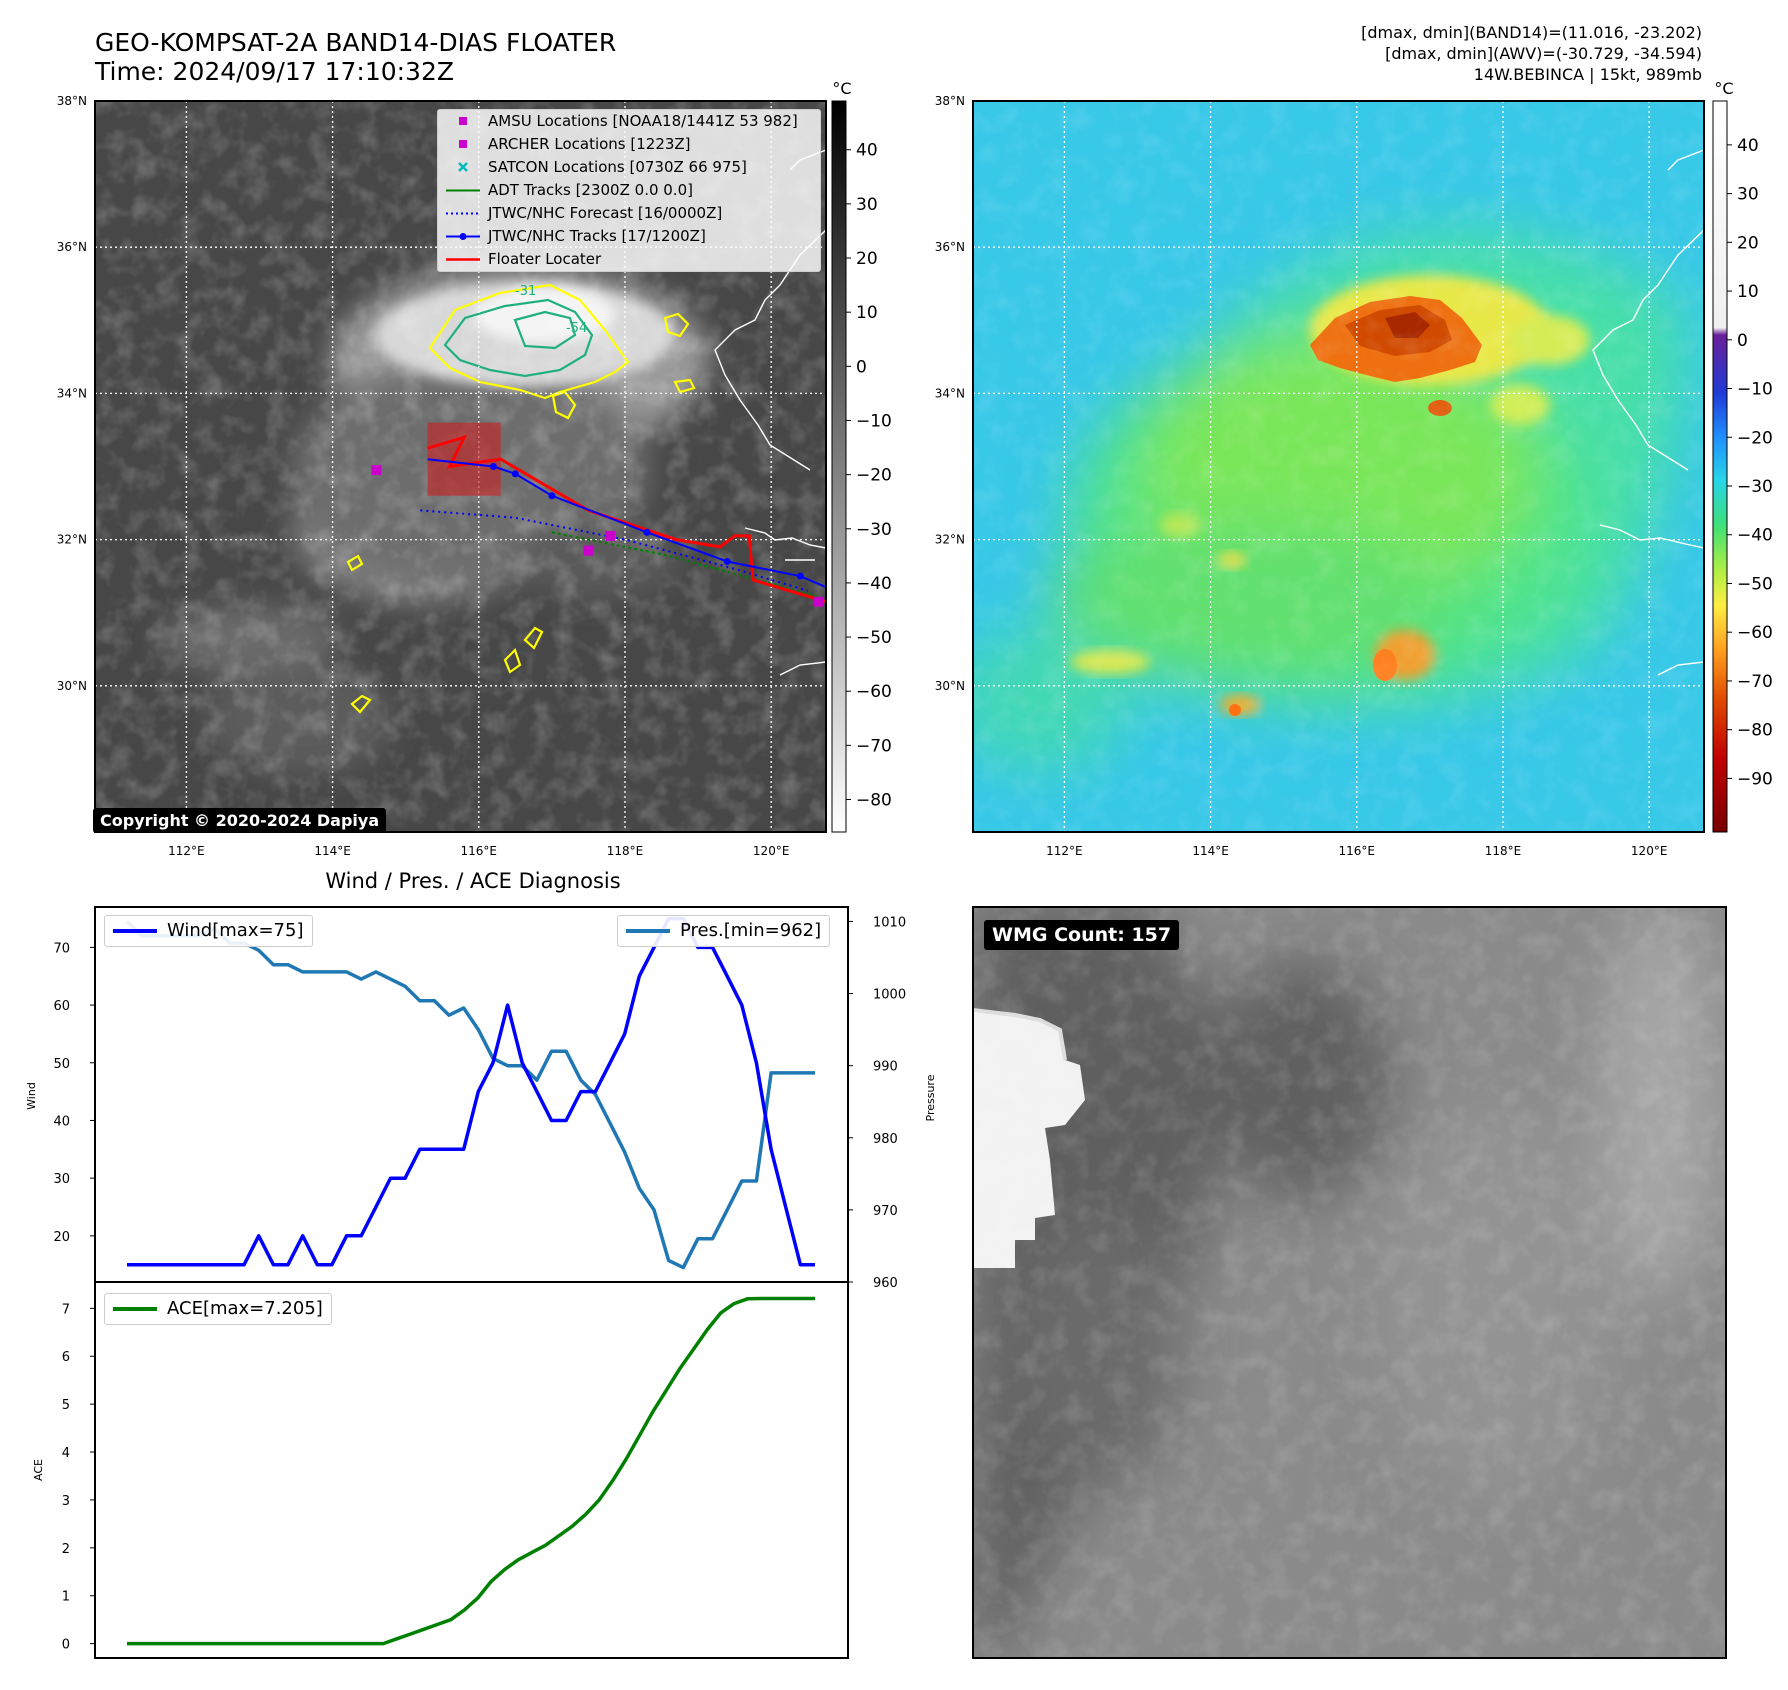 The height and width of the screenshot is (1690, 1788). I want to click on legend-item-floater: Floater Locater, so click(629, 259).